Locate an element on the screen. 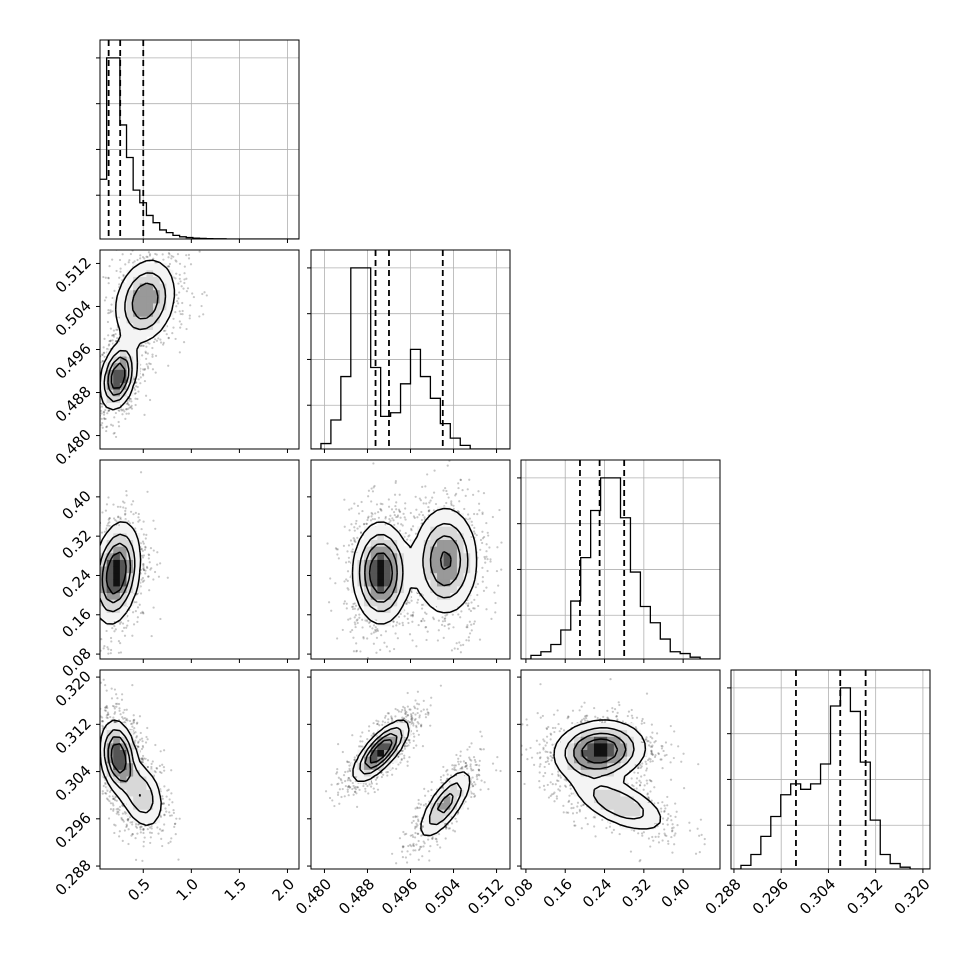 Image resolution: width=970 pixels, height=970 pixels. contour-lines is located at coordinates (121, 573).